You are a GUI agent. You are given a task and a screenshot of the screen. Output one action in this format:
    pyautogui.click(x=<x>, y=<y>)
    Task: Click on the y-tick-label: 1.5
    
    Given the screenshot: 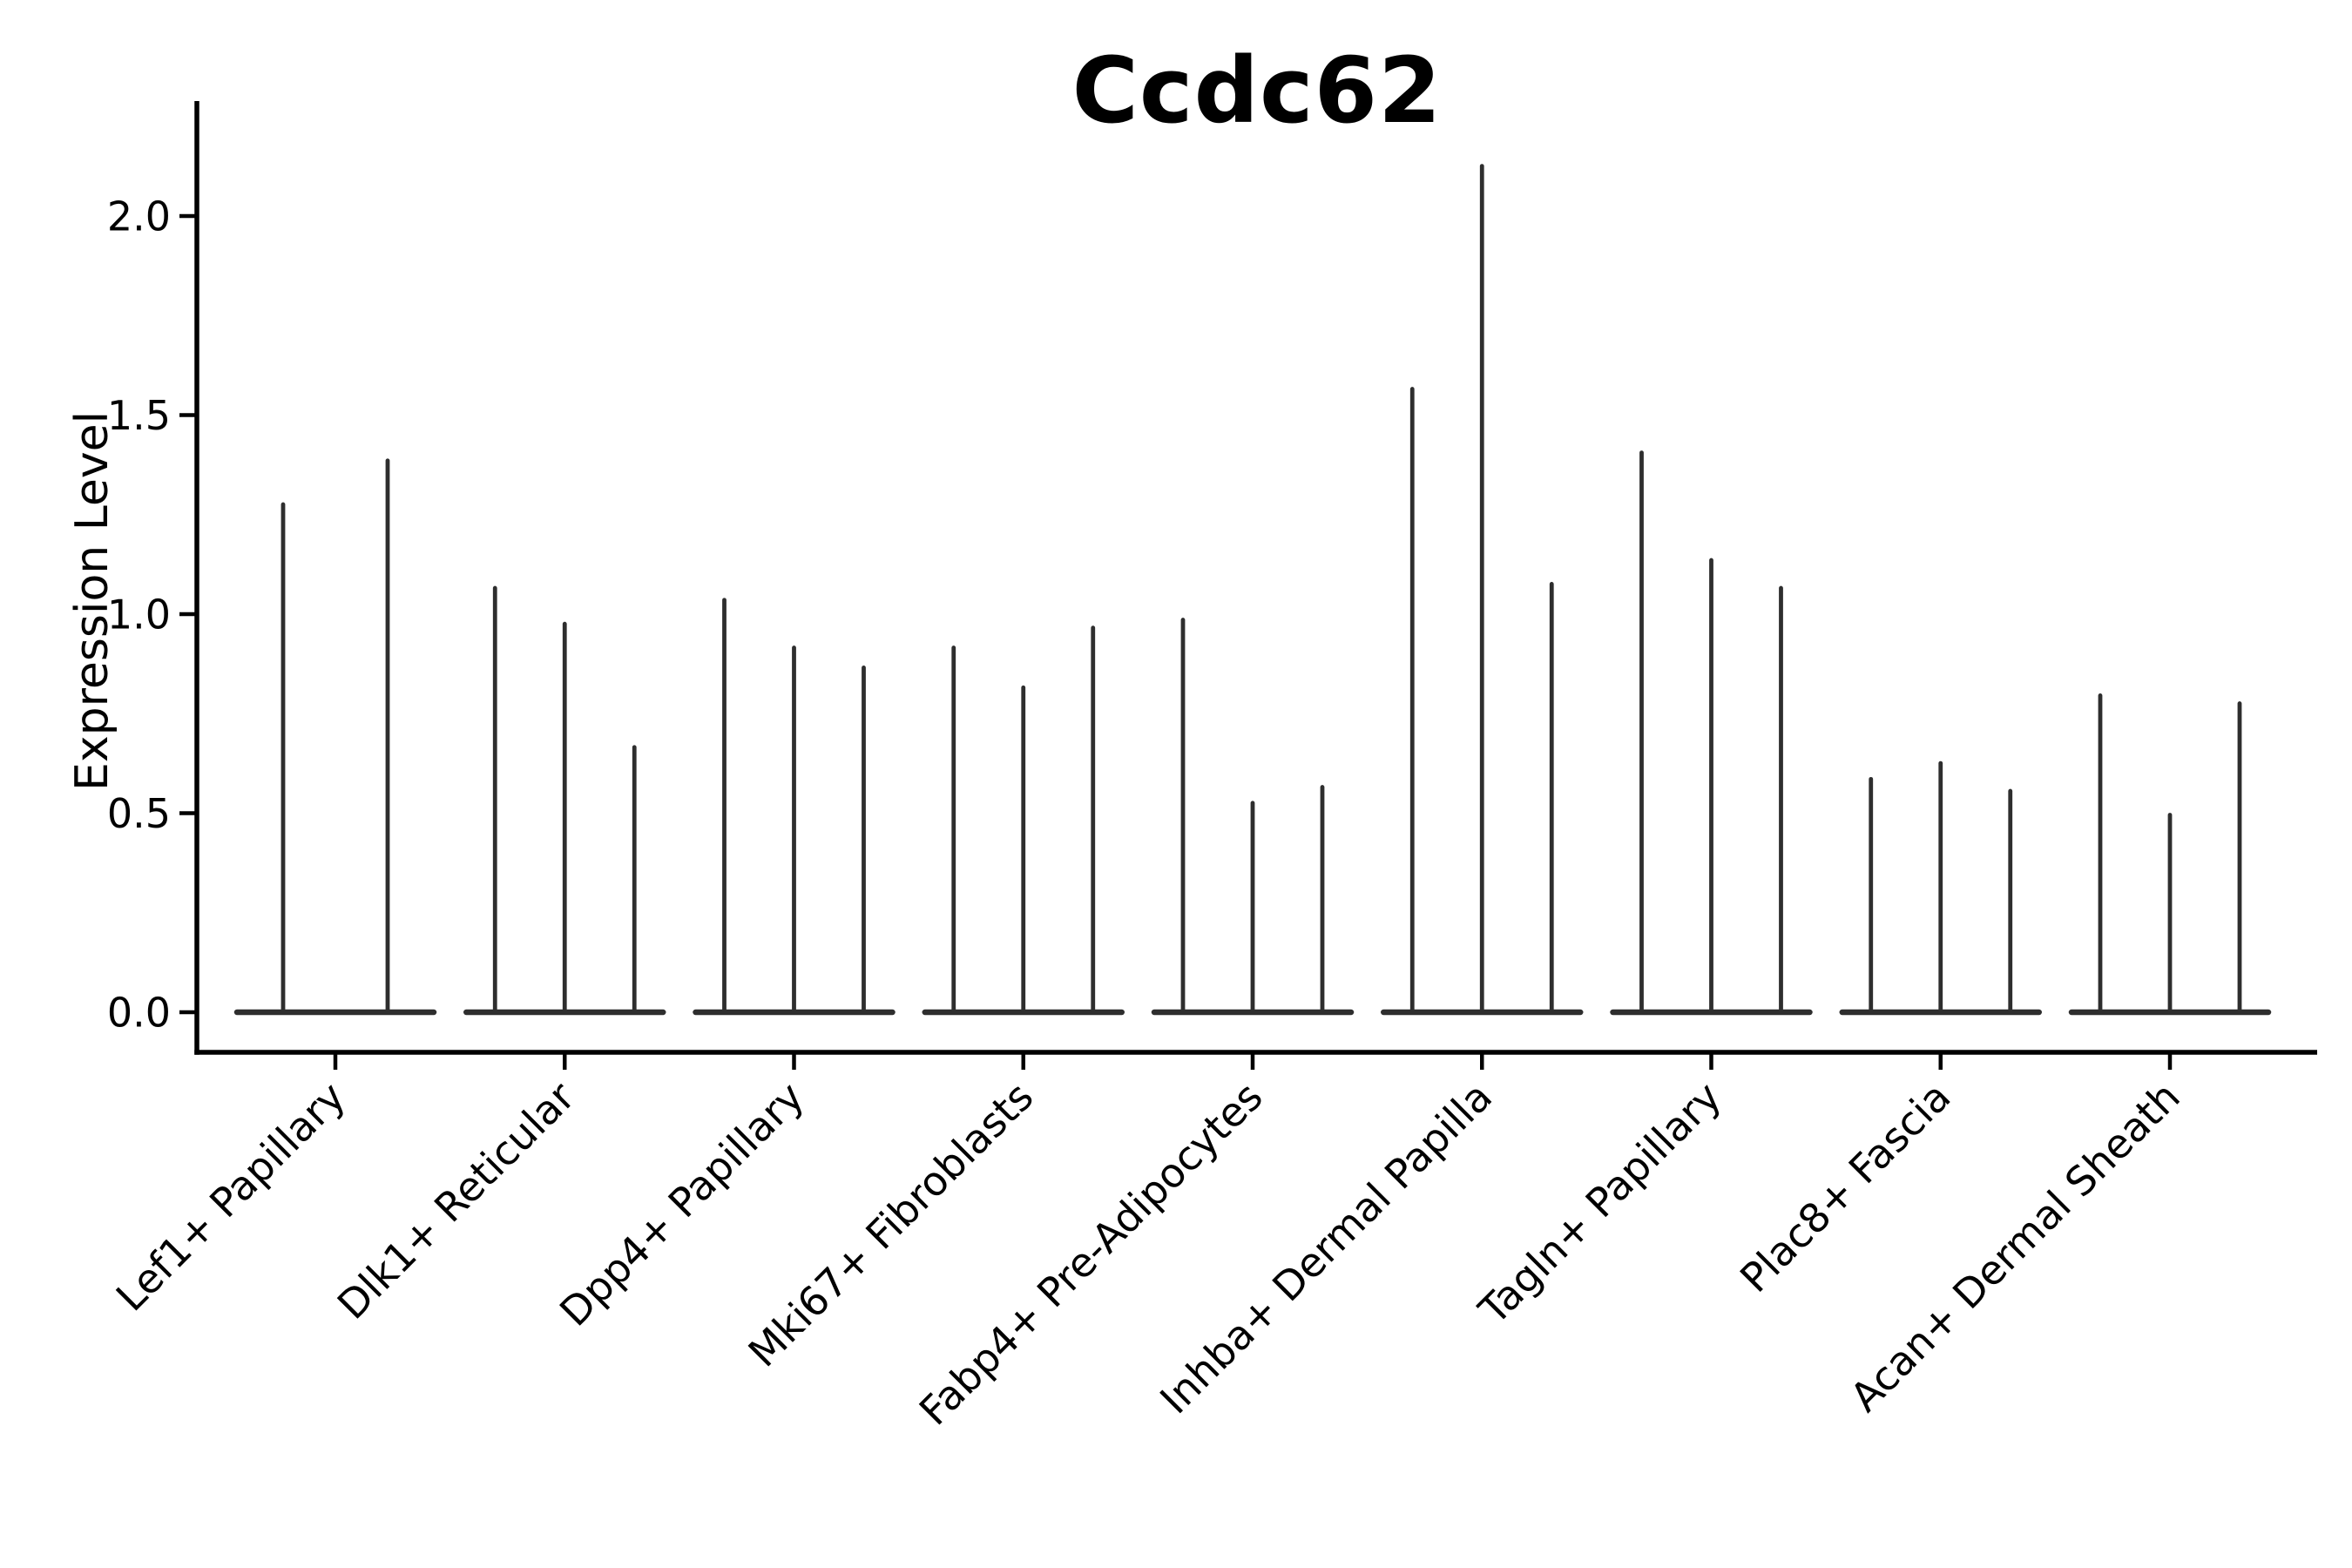 What is the action you would take?
    pyautogui.click(x=139, y=415)
    